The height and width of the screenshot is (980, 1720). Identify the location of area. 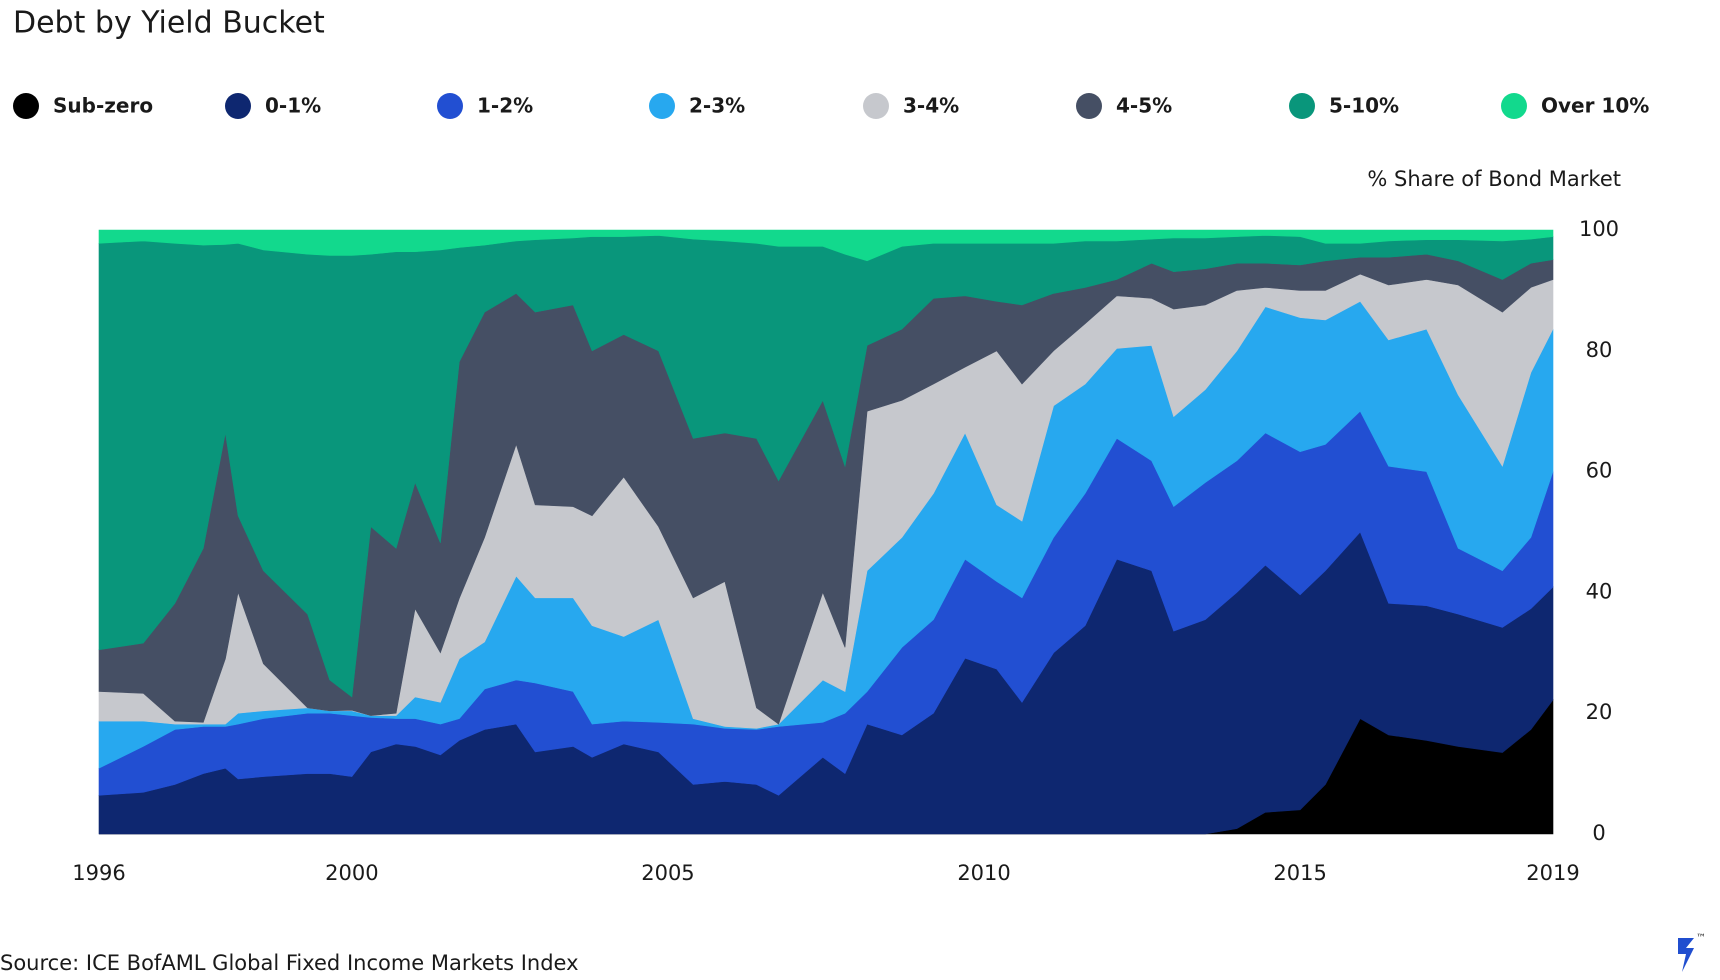
(826, 245).